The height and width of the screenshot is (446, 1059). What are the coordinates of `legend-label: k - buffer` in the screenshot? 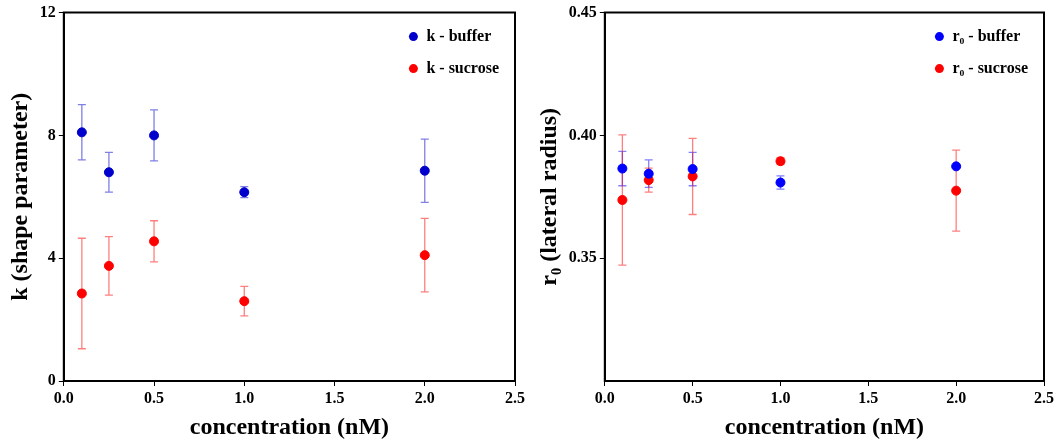 It's located at (459, 35).